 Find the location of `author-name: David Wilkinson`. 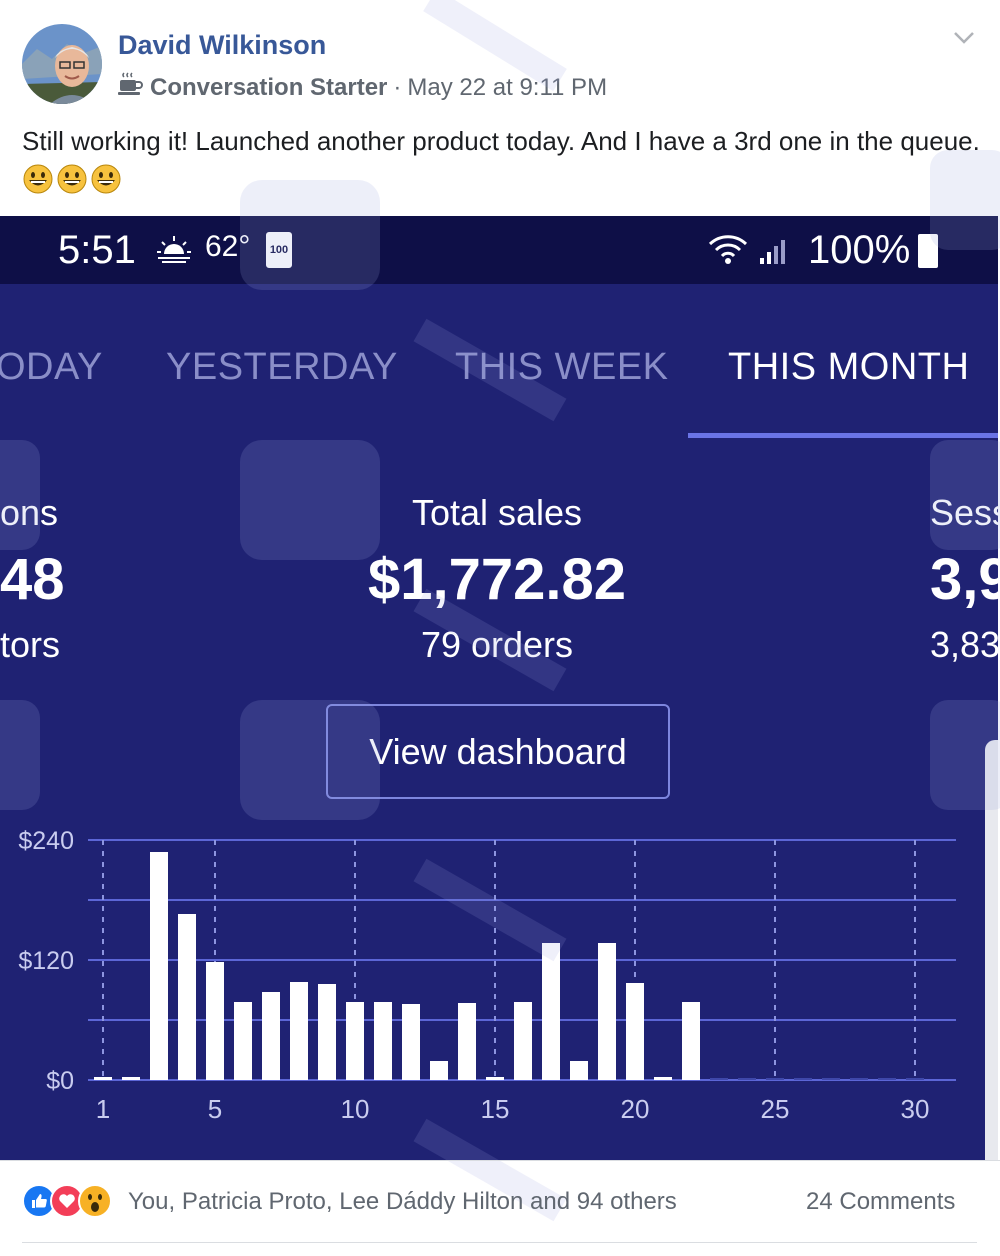

author-name: David Wilkinson is located at coordinates (222, 45).